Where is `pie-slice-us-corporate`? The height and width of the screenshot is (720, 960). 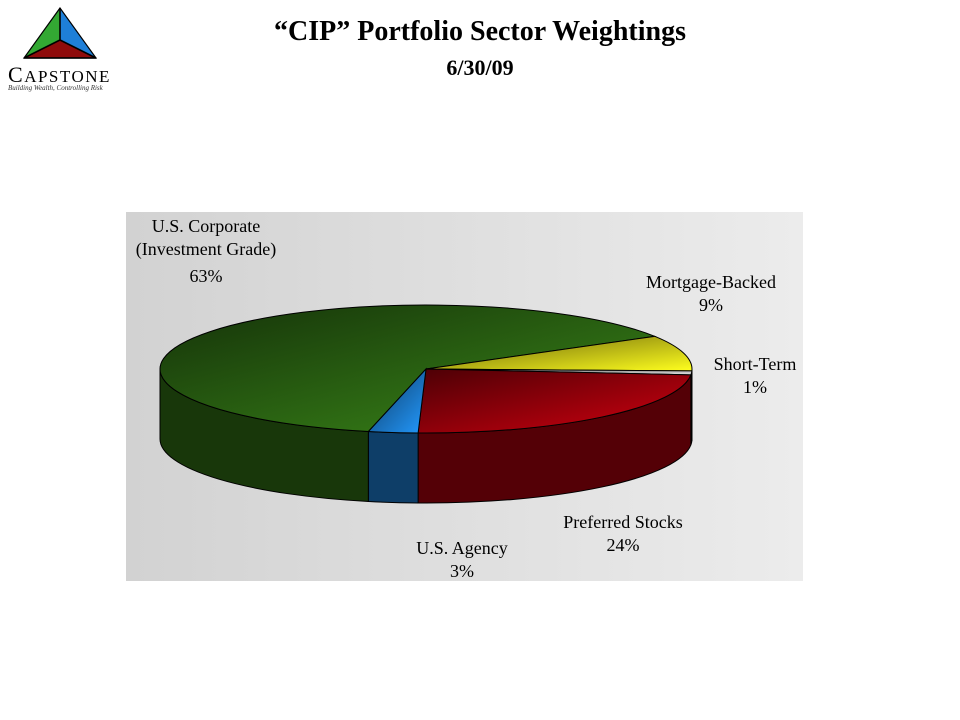 pie-slice-us-corporate is located at coordinates (408, 368).